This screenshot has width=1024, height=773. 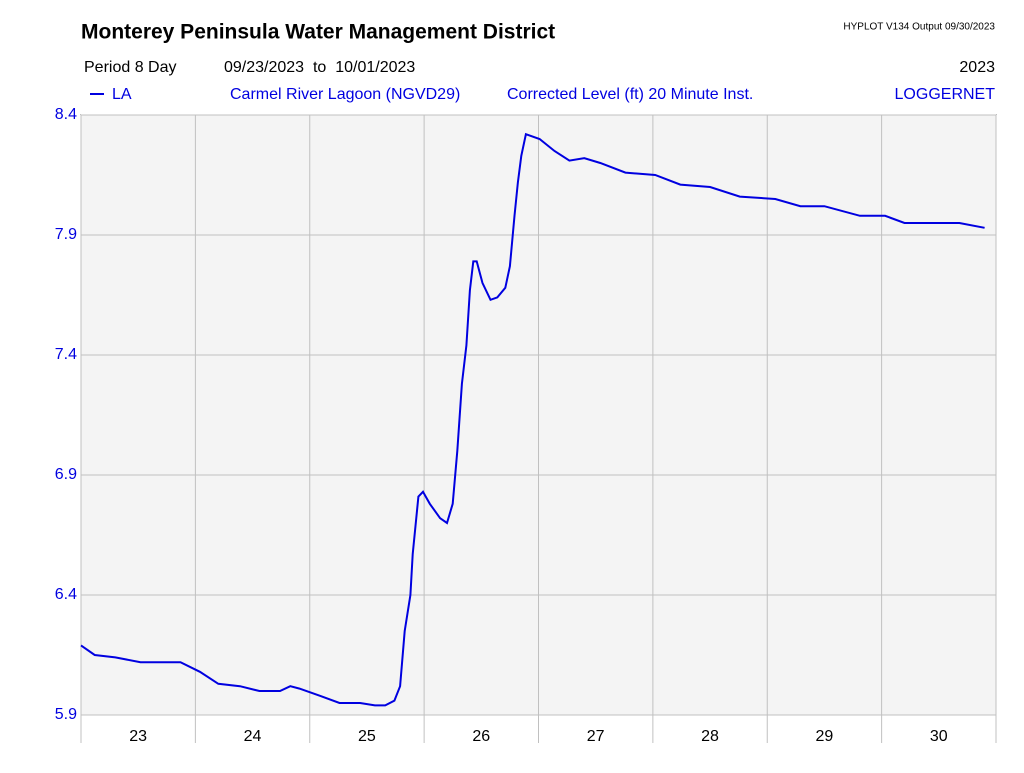 What do you see at coordinates (367, 736) in the screenshot?
I see `x-tick-label: 25` at bounding box center [367, 736].